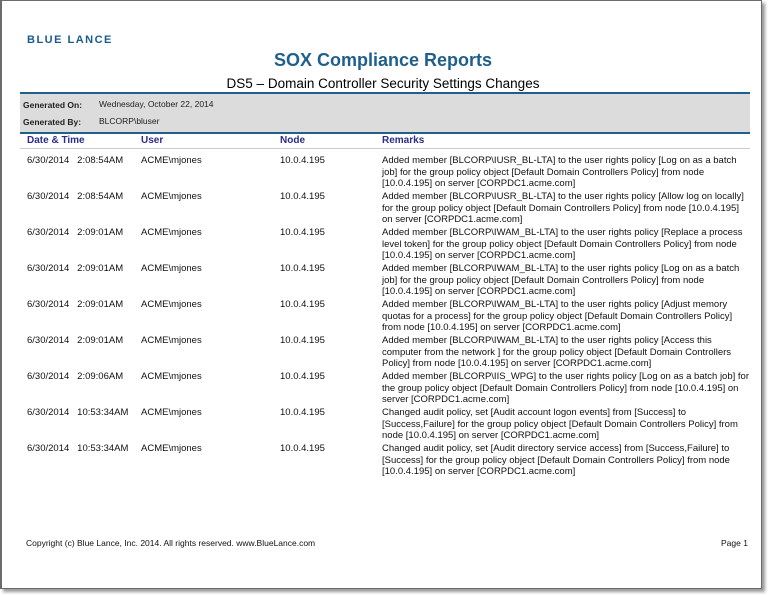  Describe the element at coordinates (52, 122) in the screenshot. I see `generated-by-label: Generated By:` at that location.